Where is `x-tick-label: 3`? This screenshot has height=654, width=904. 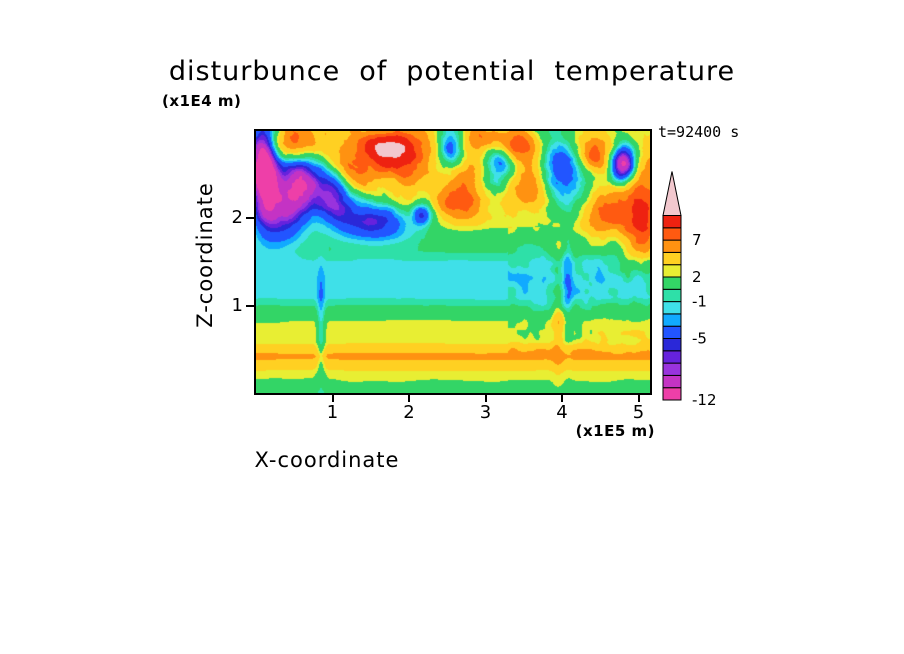 x-tick-label: 3 is located at coordinates (485, 412).